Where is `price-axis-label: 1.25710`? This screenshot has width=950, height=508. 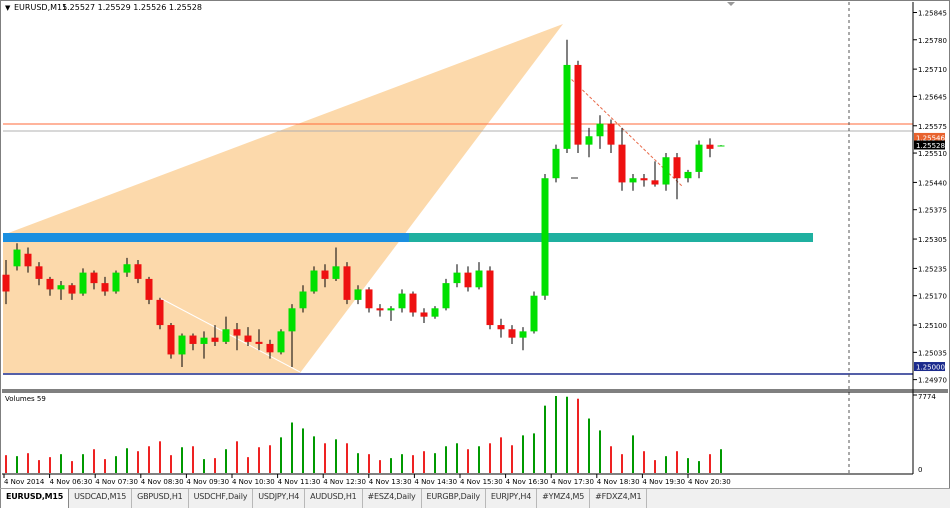
price-axis-label: 1.25710 is located at coordinates (932, 70).